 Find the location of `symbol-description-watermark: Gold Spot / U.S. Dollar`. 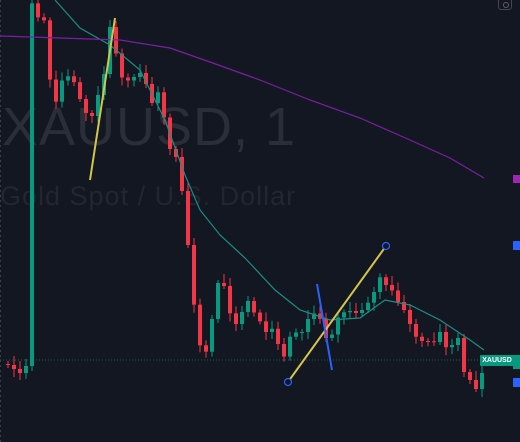

symbol-description-watermark: Gold Spot / U.S. Dollar is located at coordinates (148, 196).